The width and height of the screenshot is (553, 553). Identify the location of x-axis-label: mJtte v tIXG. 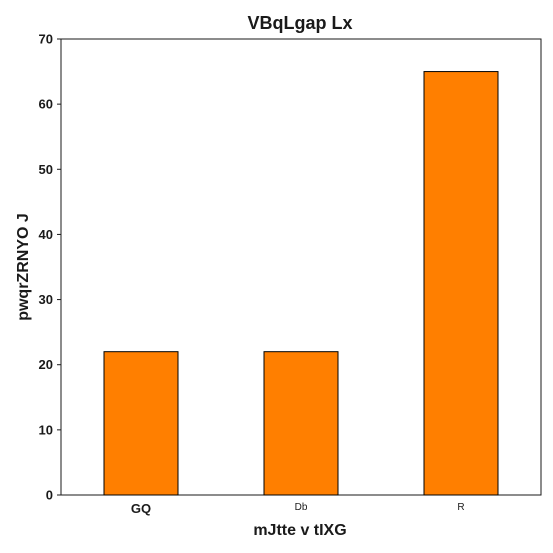
(299, 530).